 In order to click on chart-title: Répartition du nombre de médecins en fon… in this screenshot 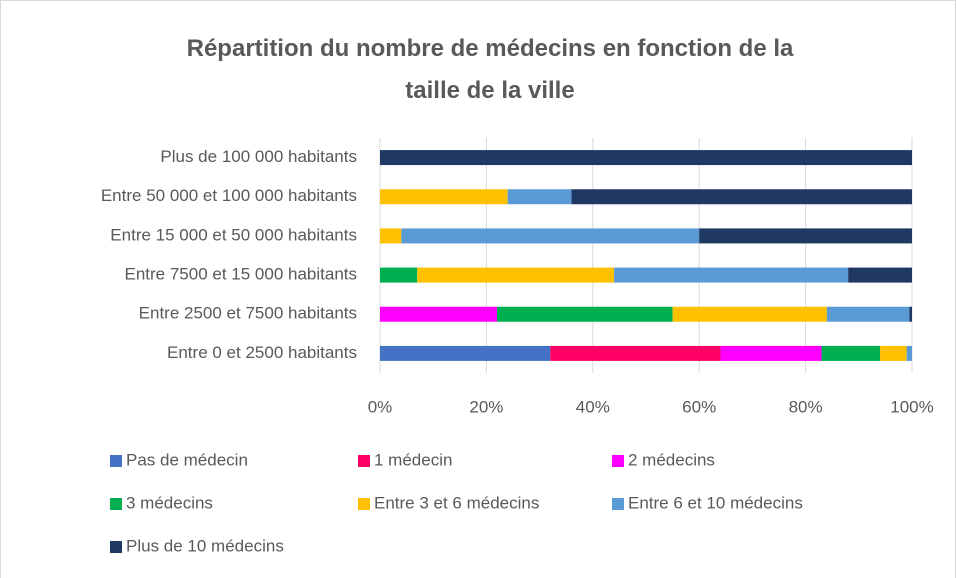, I will do `click(490, 69)`.